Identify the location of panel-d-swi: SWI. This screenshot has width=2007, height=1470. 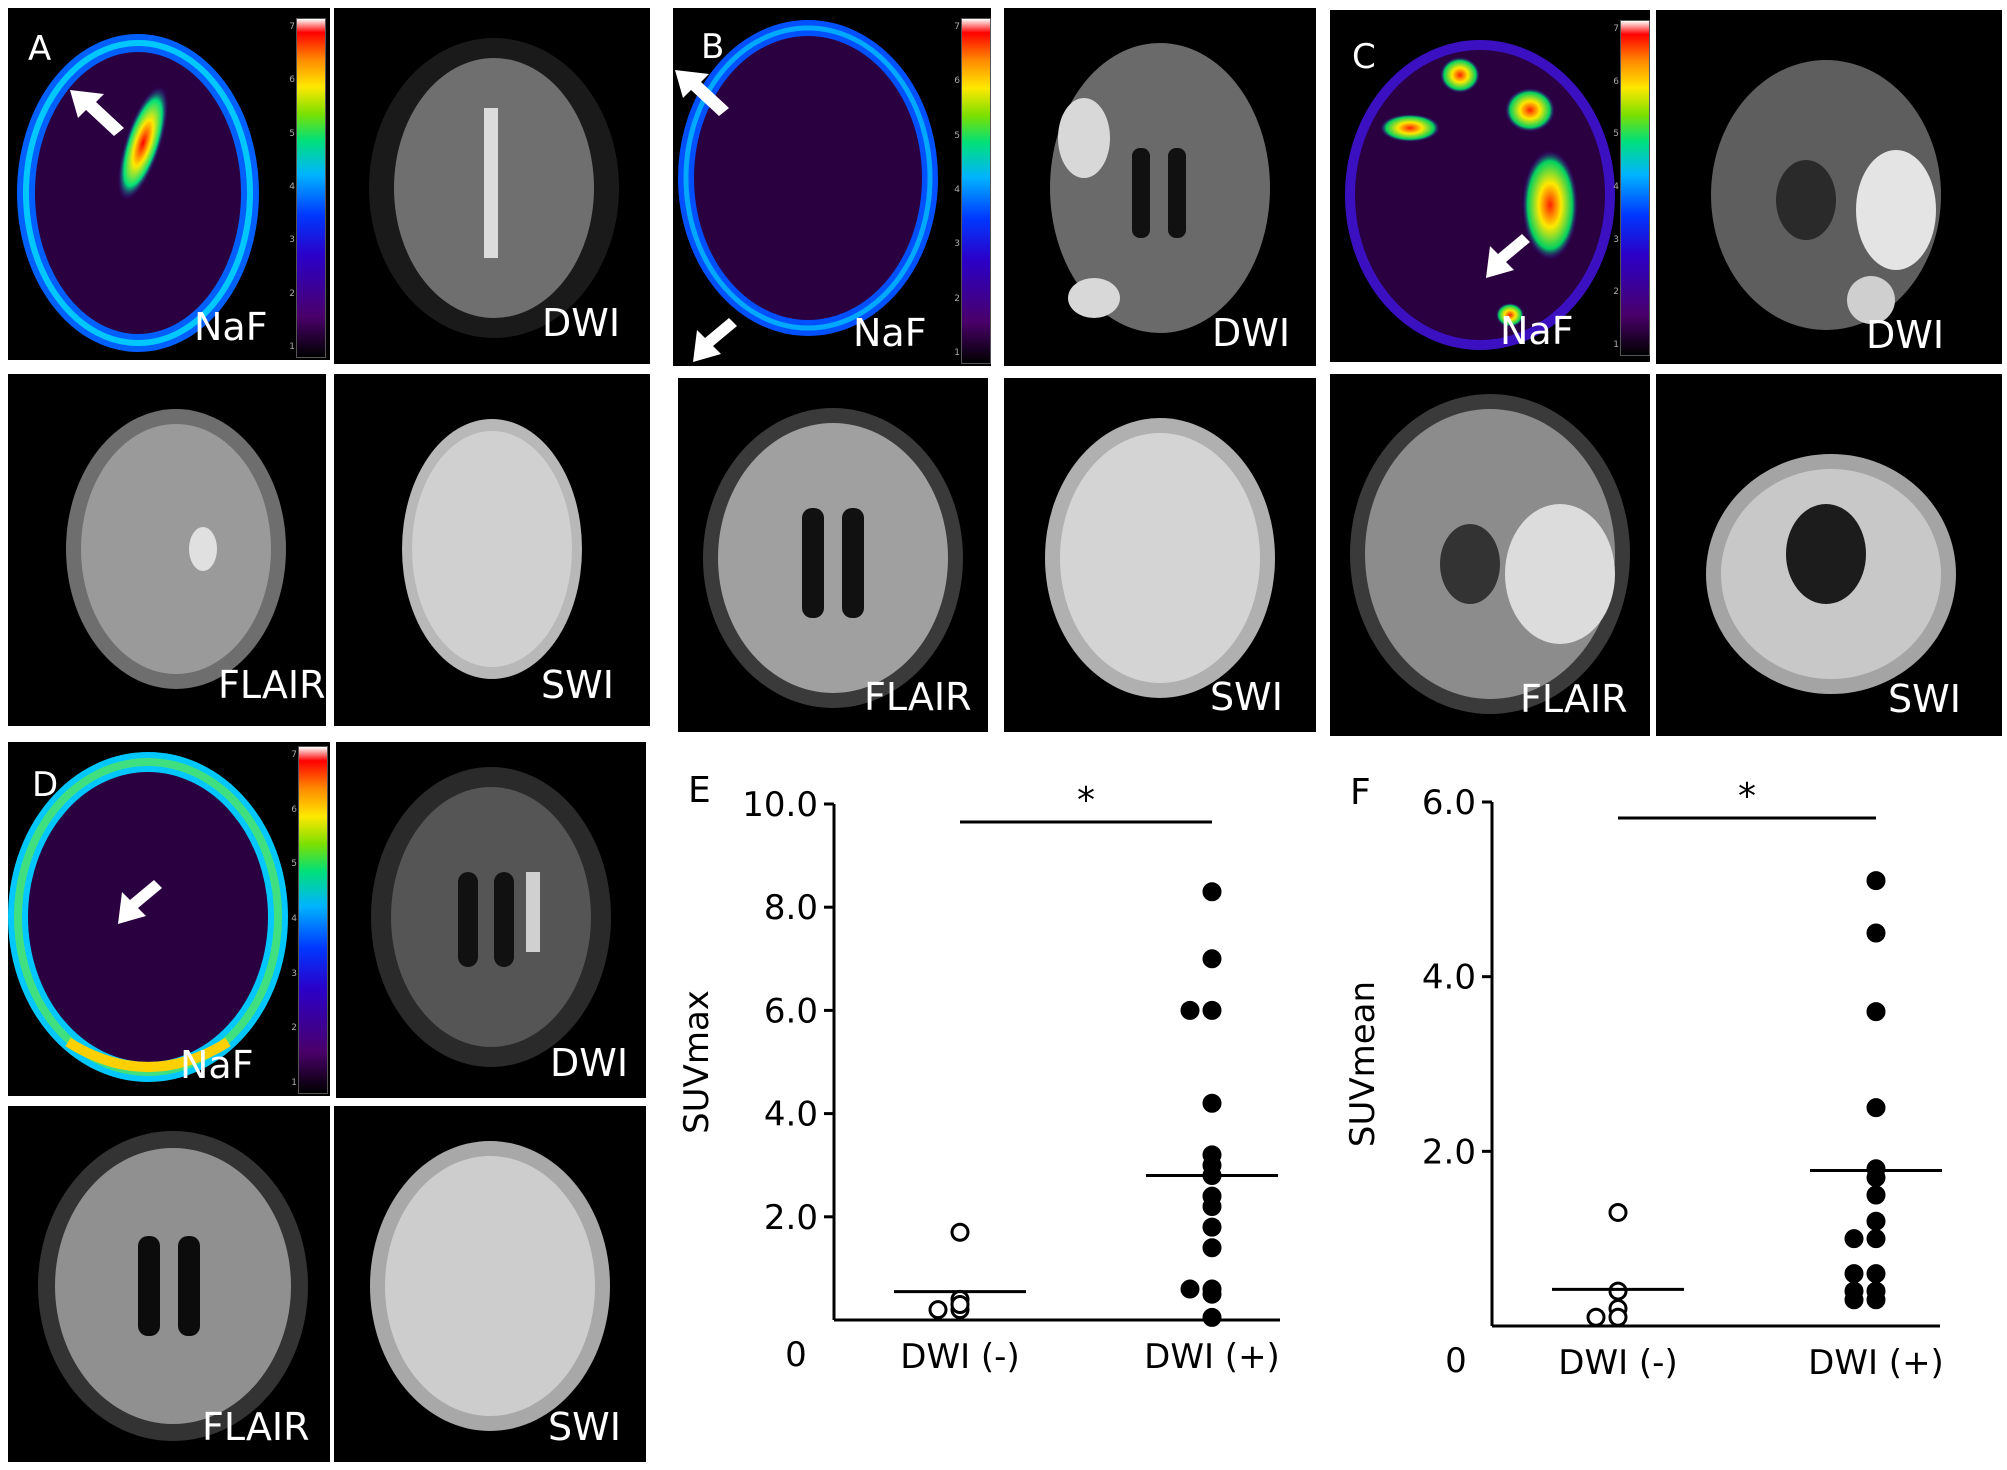
(490, 1284).